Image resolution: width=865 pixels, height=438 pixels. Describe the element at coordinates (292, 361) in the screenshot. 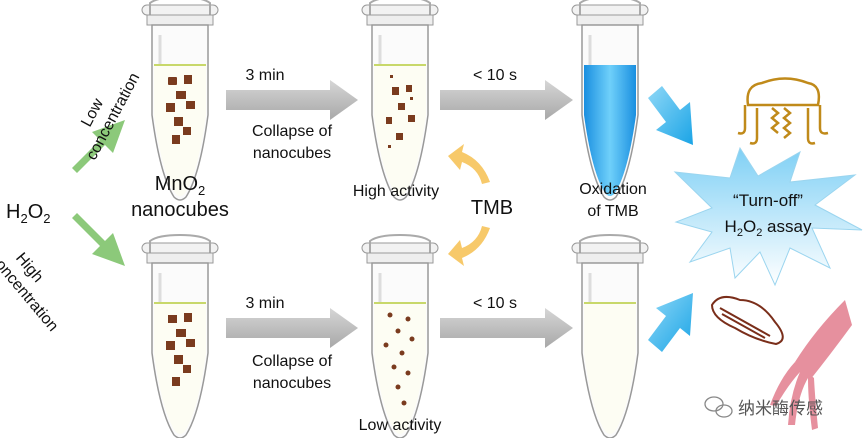

I see `collapse-bottom-1: Collapse of` at that location.